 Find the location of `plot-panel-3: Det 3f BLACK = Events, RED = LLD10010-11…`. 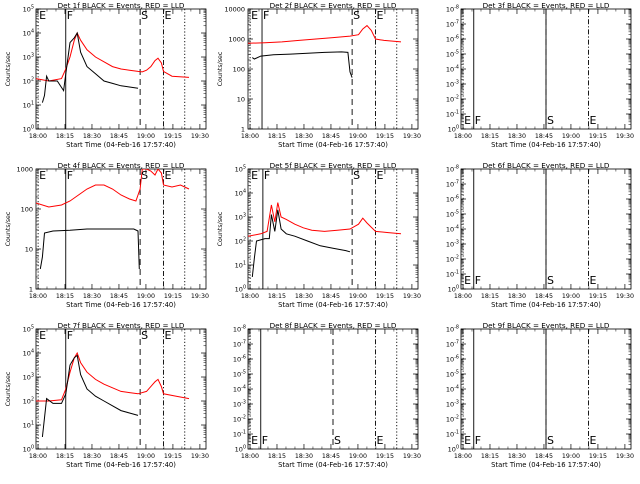

plot-panel-3: Det 3f BLACK = Events, RED = LLD10010-11… is located at coordinates (540, 75).